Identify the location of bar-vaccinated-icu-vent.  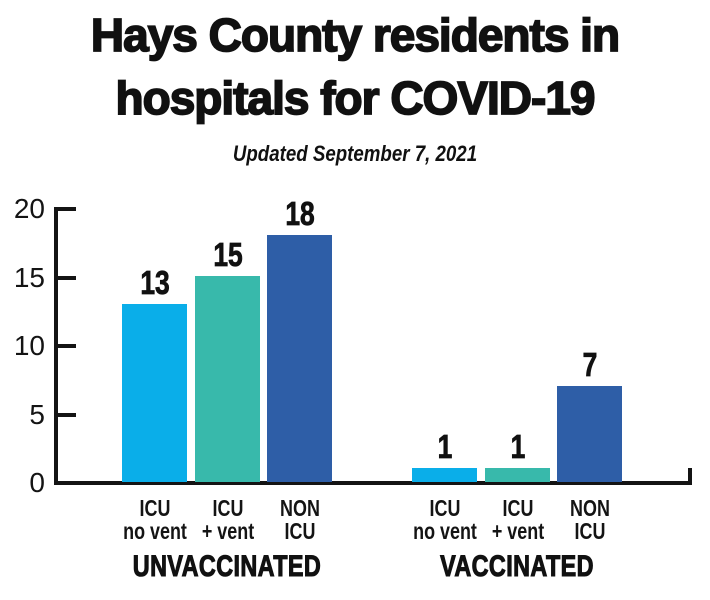
(517, 475).